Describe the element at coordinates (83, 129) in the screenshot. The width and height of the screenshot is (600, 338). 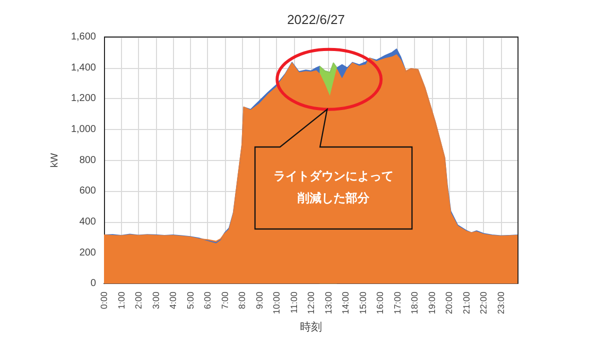
I see `y-tick-label: 1,000` at that location.